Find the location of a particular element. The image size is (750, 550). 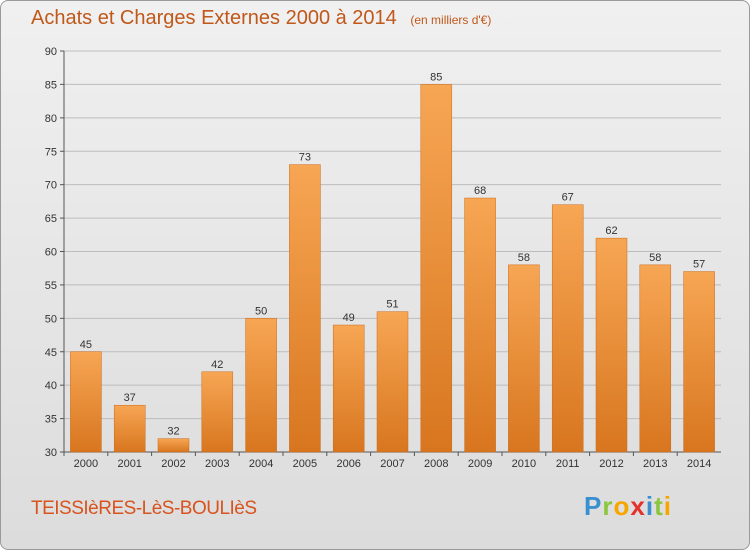

bar-value-label: 45 is located at coordinates (86, 345).